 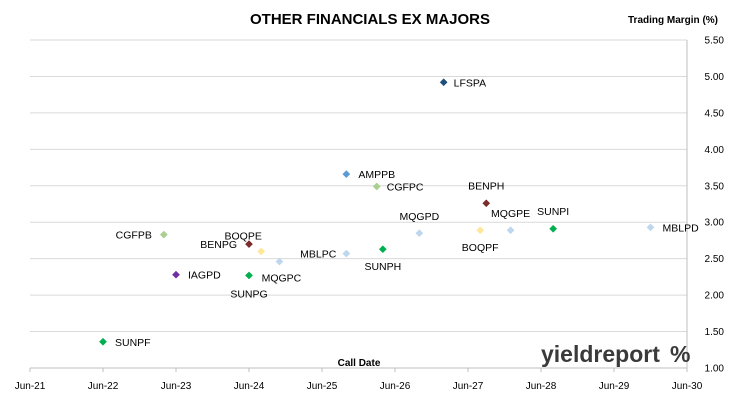 What do you see at coordinates (715, 113) in the screenshot?
I see `y-tick-label: 4.50` at bounding box center [715, 113].